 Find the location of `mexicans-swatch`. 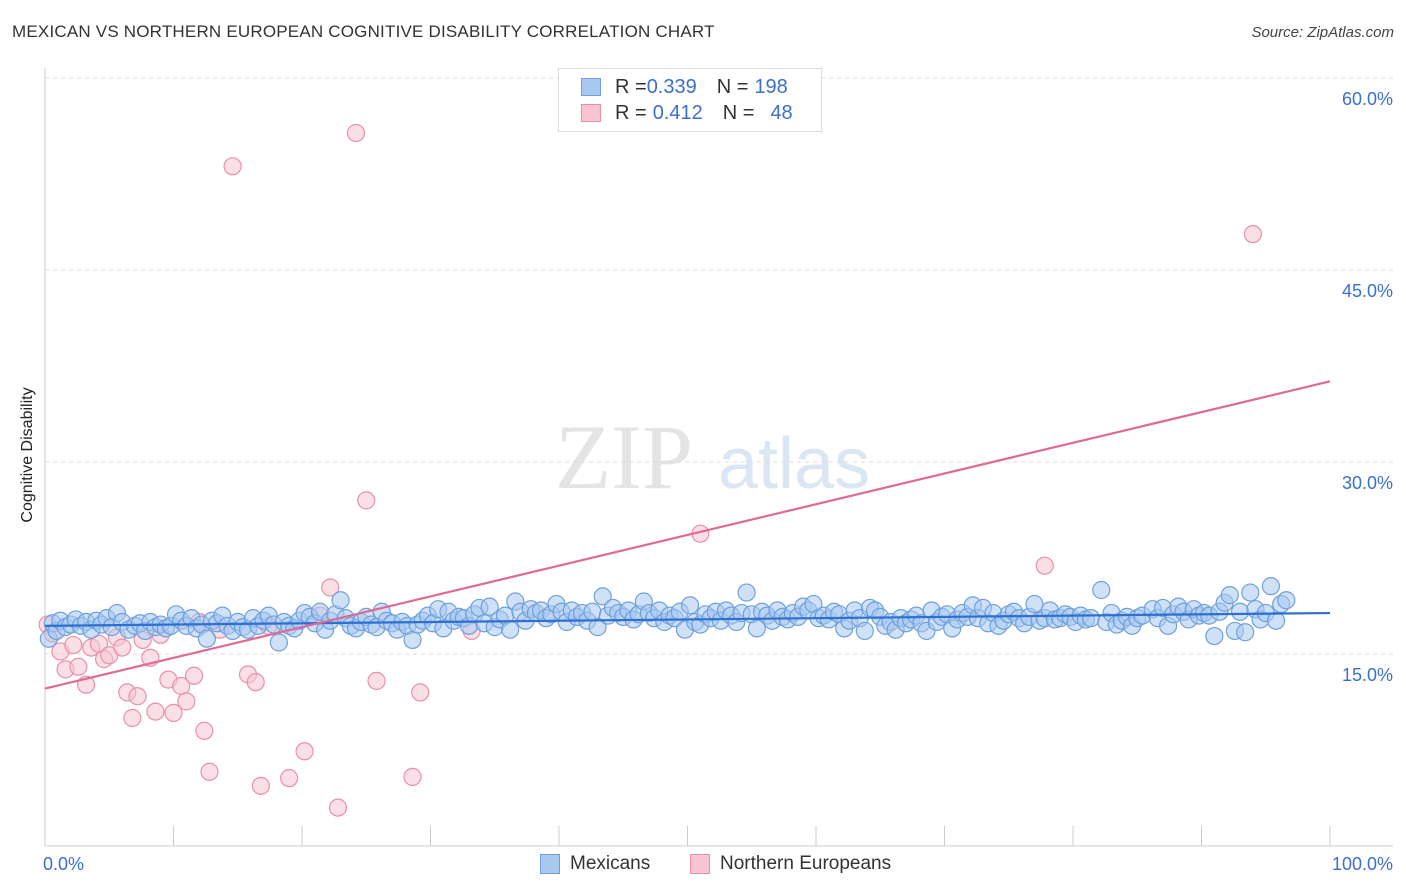

mexicans-swatch is located at coordinates (591, 87).